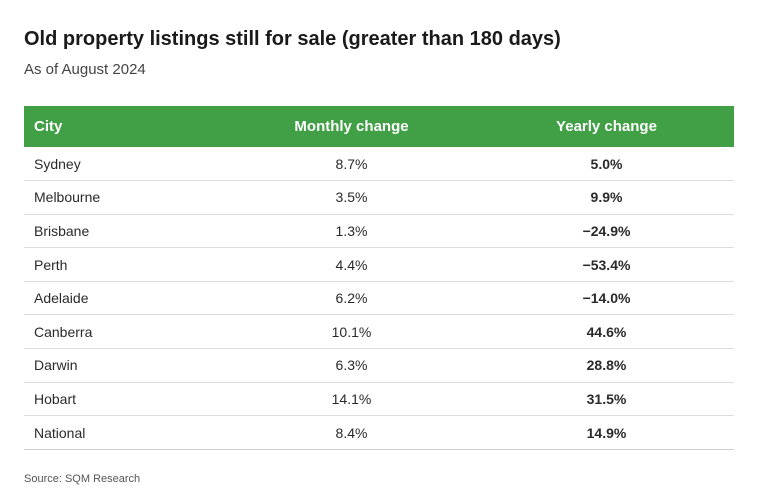 The height and width of the screenshot is (502, 768). I want to click on monthly-change-cell: 8.7%, so click(351, 164).